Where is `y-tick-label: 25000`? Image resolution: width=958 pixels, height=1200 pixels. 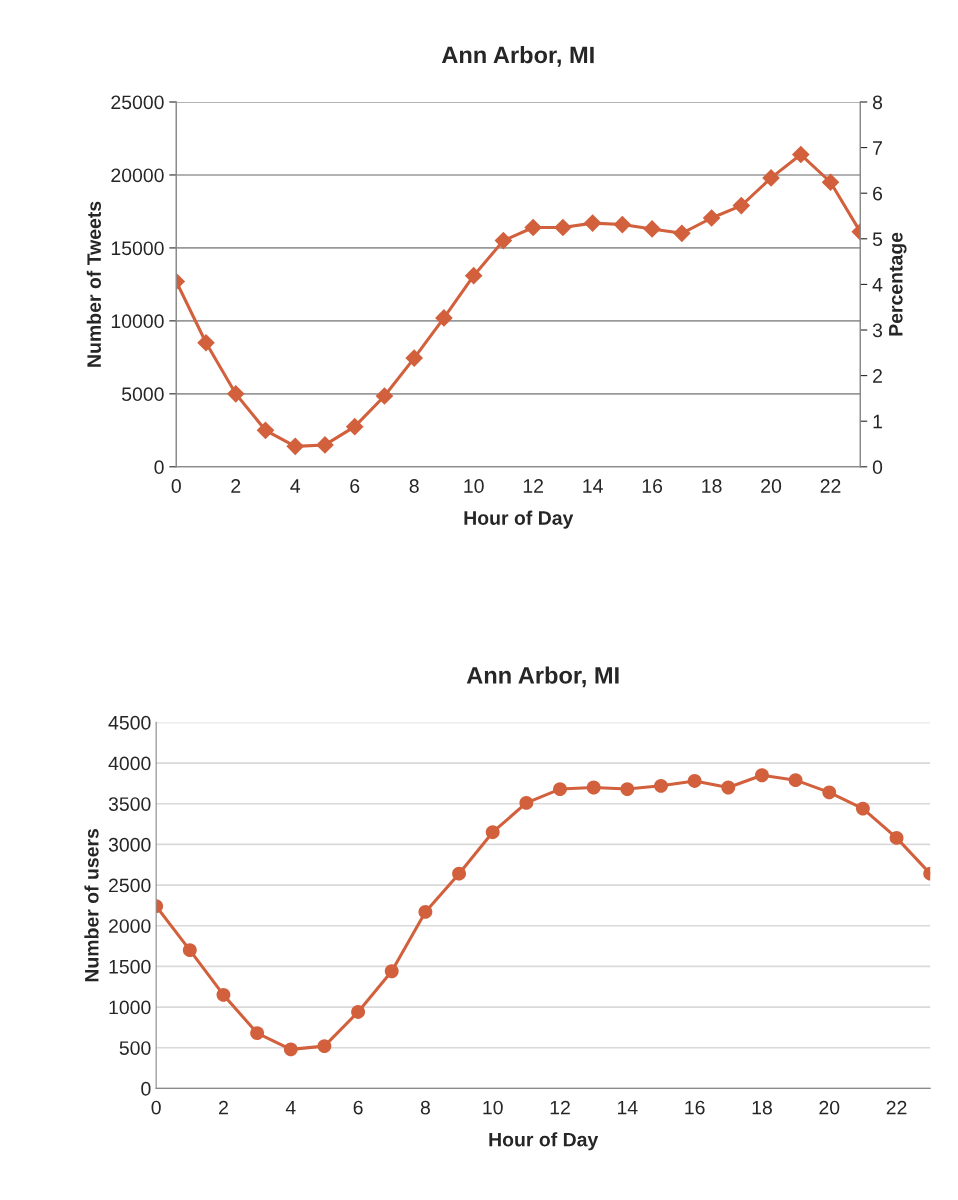
y-tick-label: 25000 is located at coordinates (137, 102).